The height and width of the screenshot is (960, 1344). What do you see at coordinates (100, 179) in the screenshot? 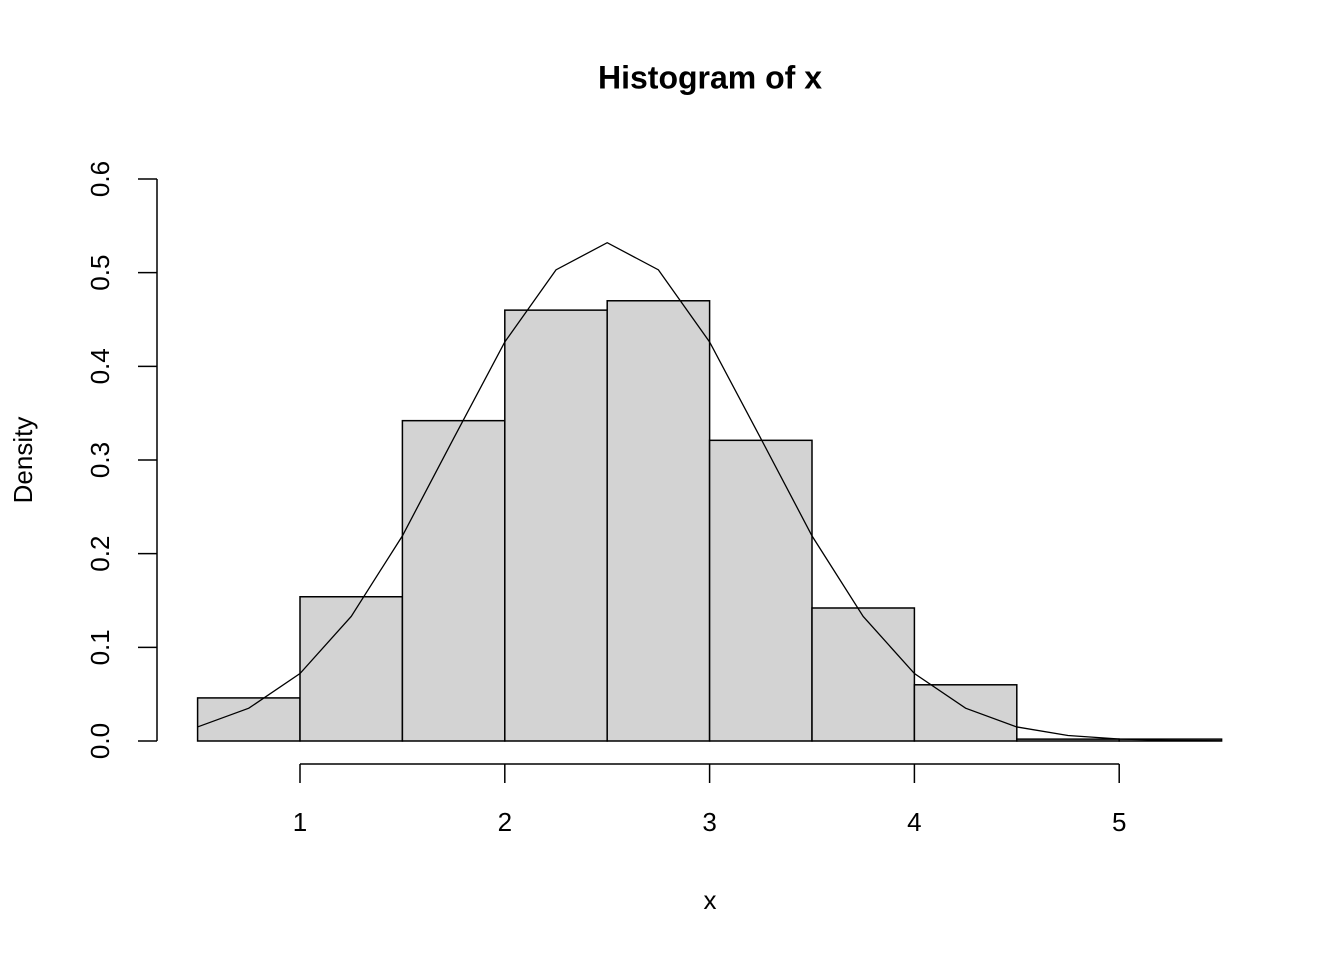
I see `y-tick-label: 0.6` at bounding box center [100, 179].